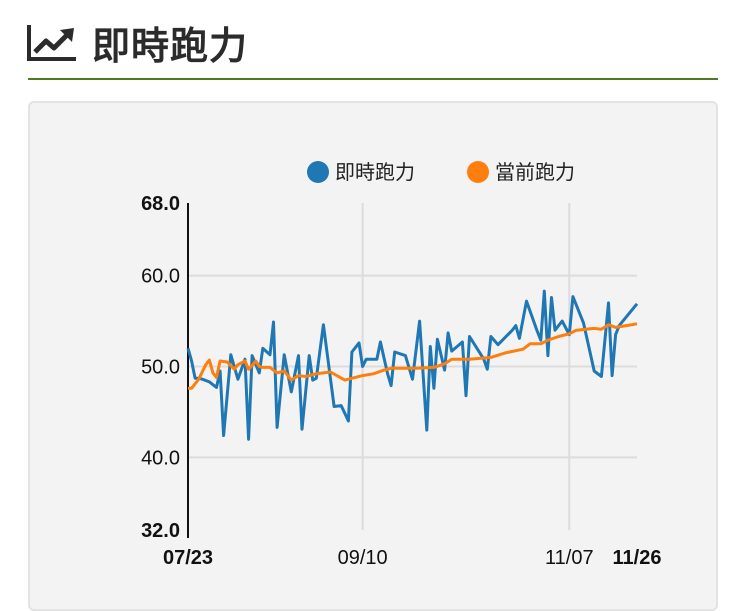 Image resolution: width=745 pixels, height=611 pixels. I want to click on chart-legend: 即時跑力 當前跑力, so click(441, 172).